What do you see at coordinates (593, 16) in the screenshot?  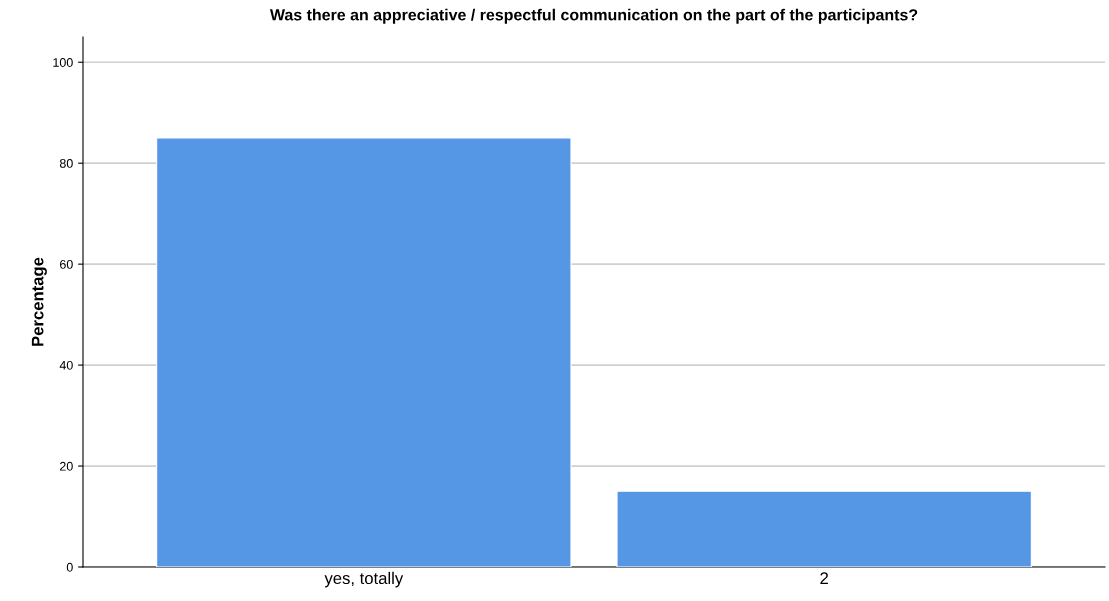 I see `chart-title: Was there an appreciative / respectful communication on the part of the participants?` at bounding box center [593, 16].